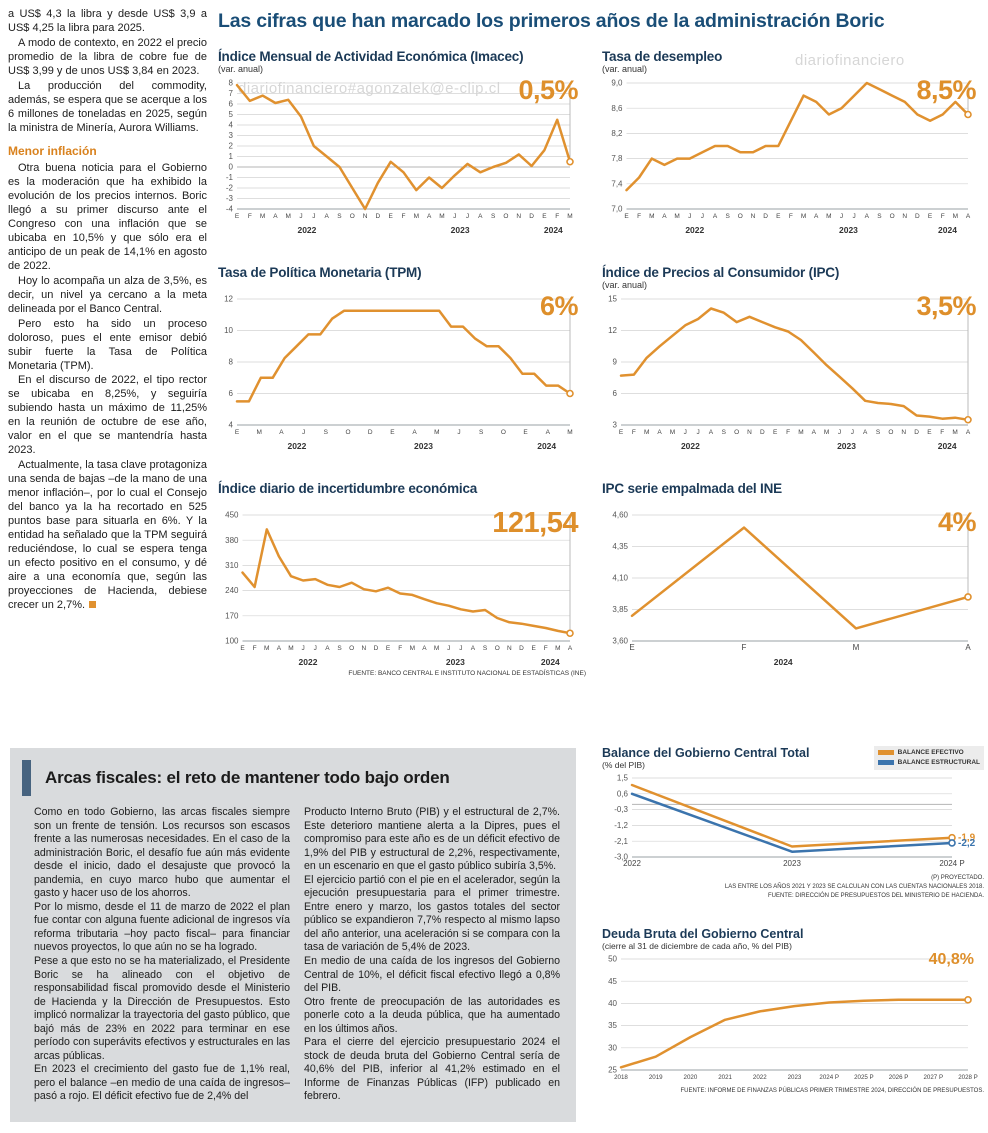 The image size is (988, 1133). What do you see at coordinates (691, 1077) in the screenshot?
I see `svg-text: 2020` at bounding box center [691, 1077].